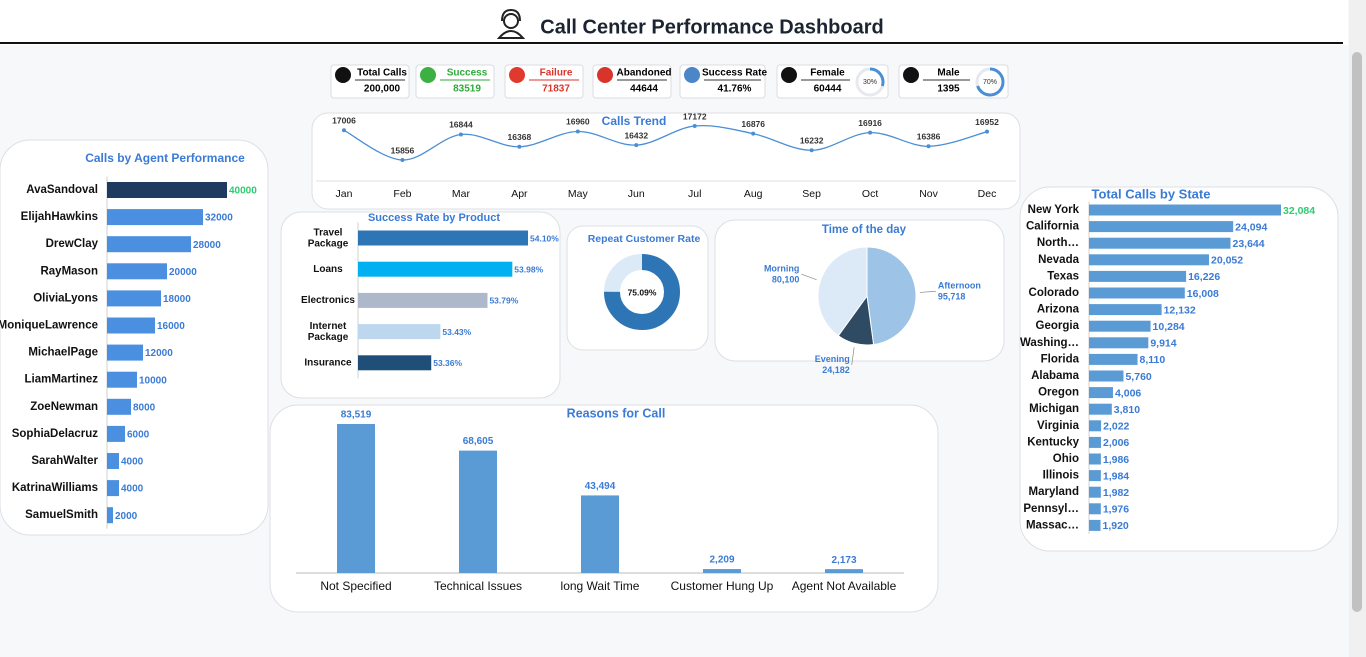 This screenshot has height=657, width=1366. What do you see at coordinates (138, 435) in the screenshot?
I see `value-label: 6000` at bounding box center [138, 435].